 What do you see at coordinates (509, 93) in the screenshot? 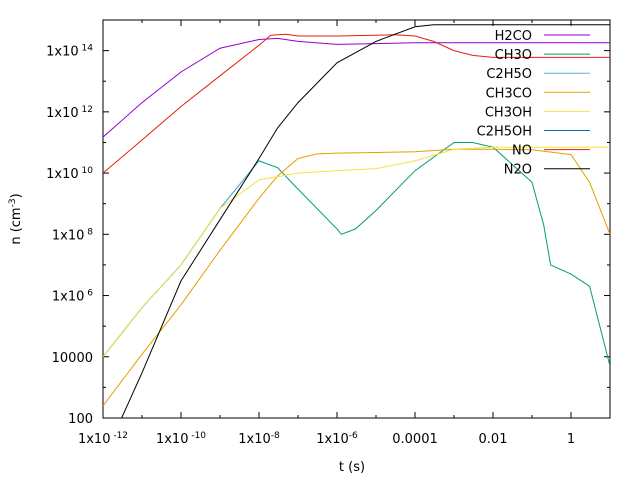
I see `legend-label: CH3CO` at bounding box center [509, 93].